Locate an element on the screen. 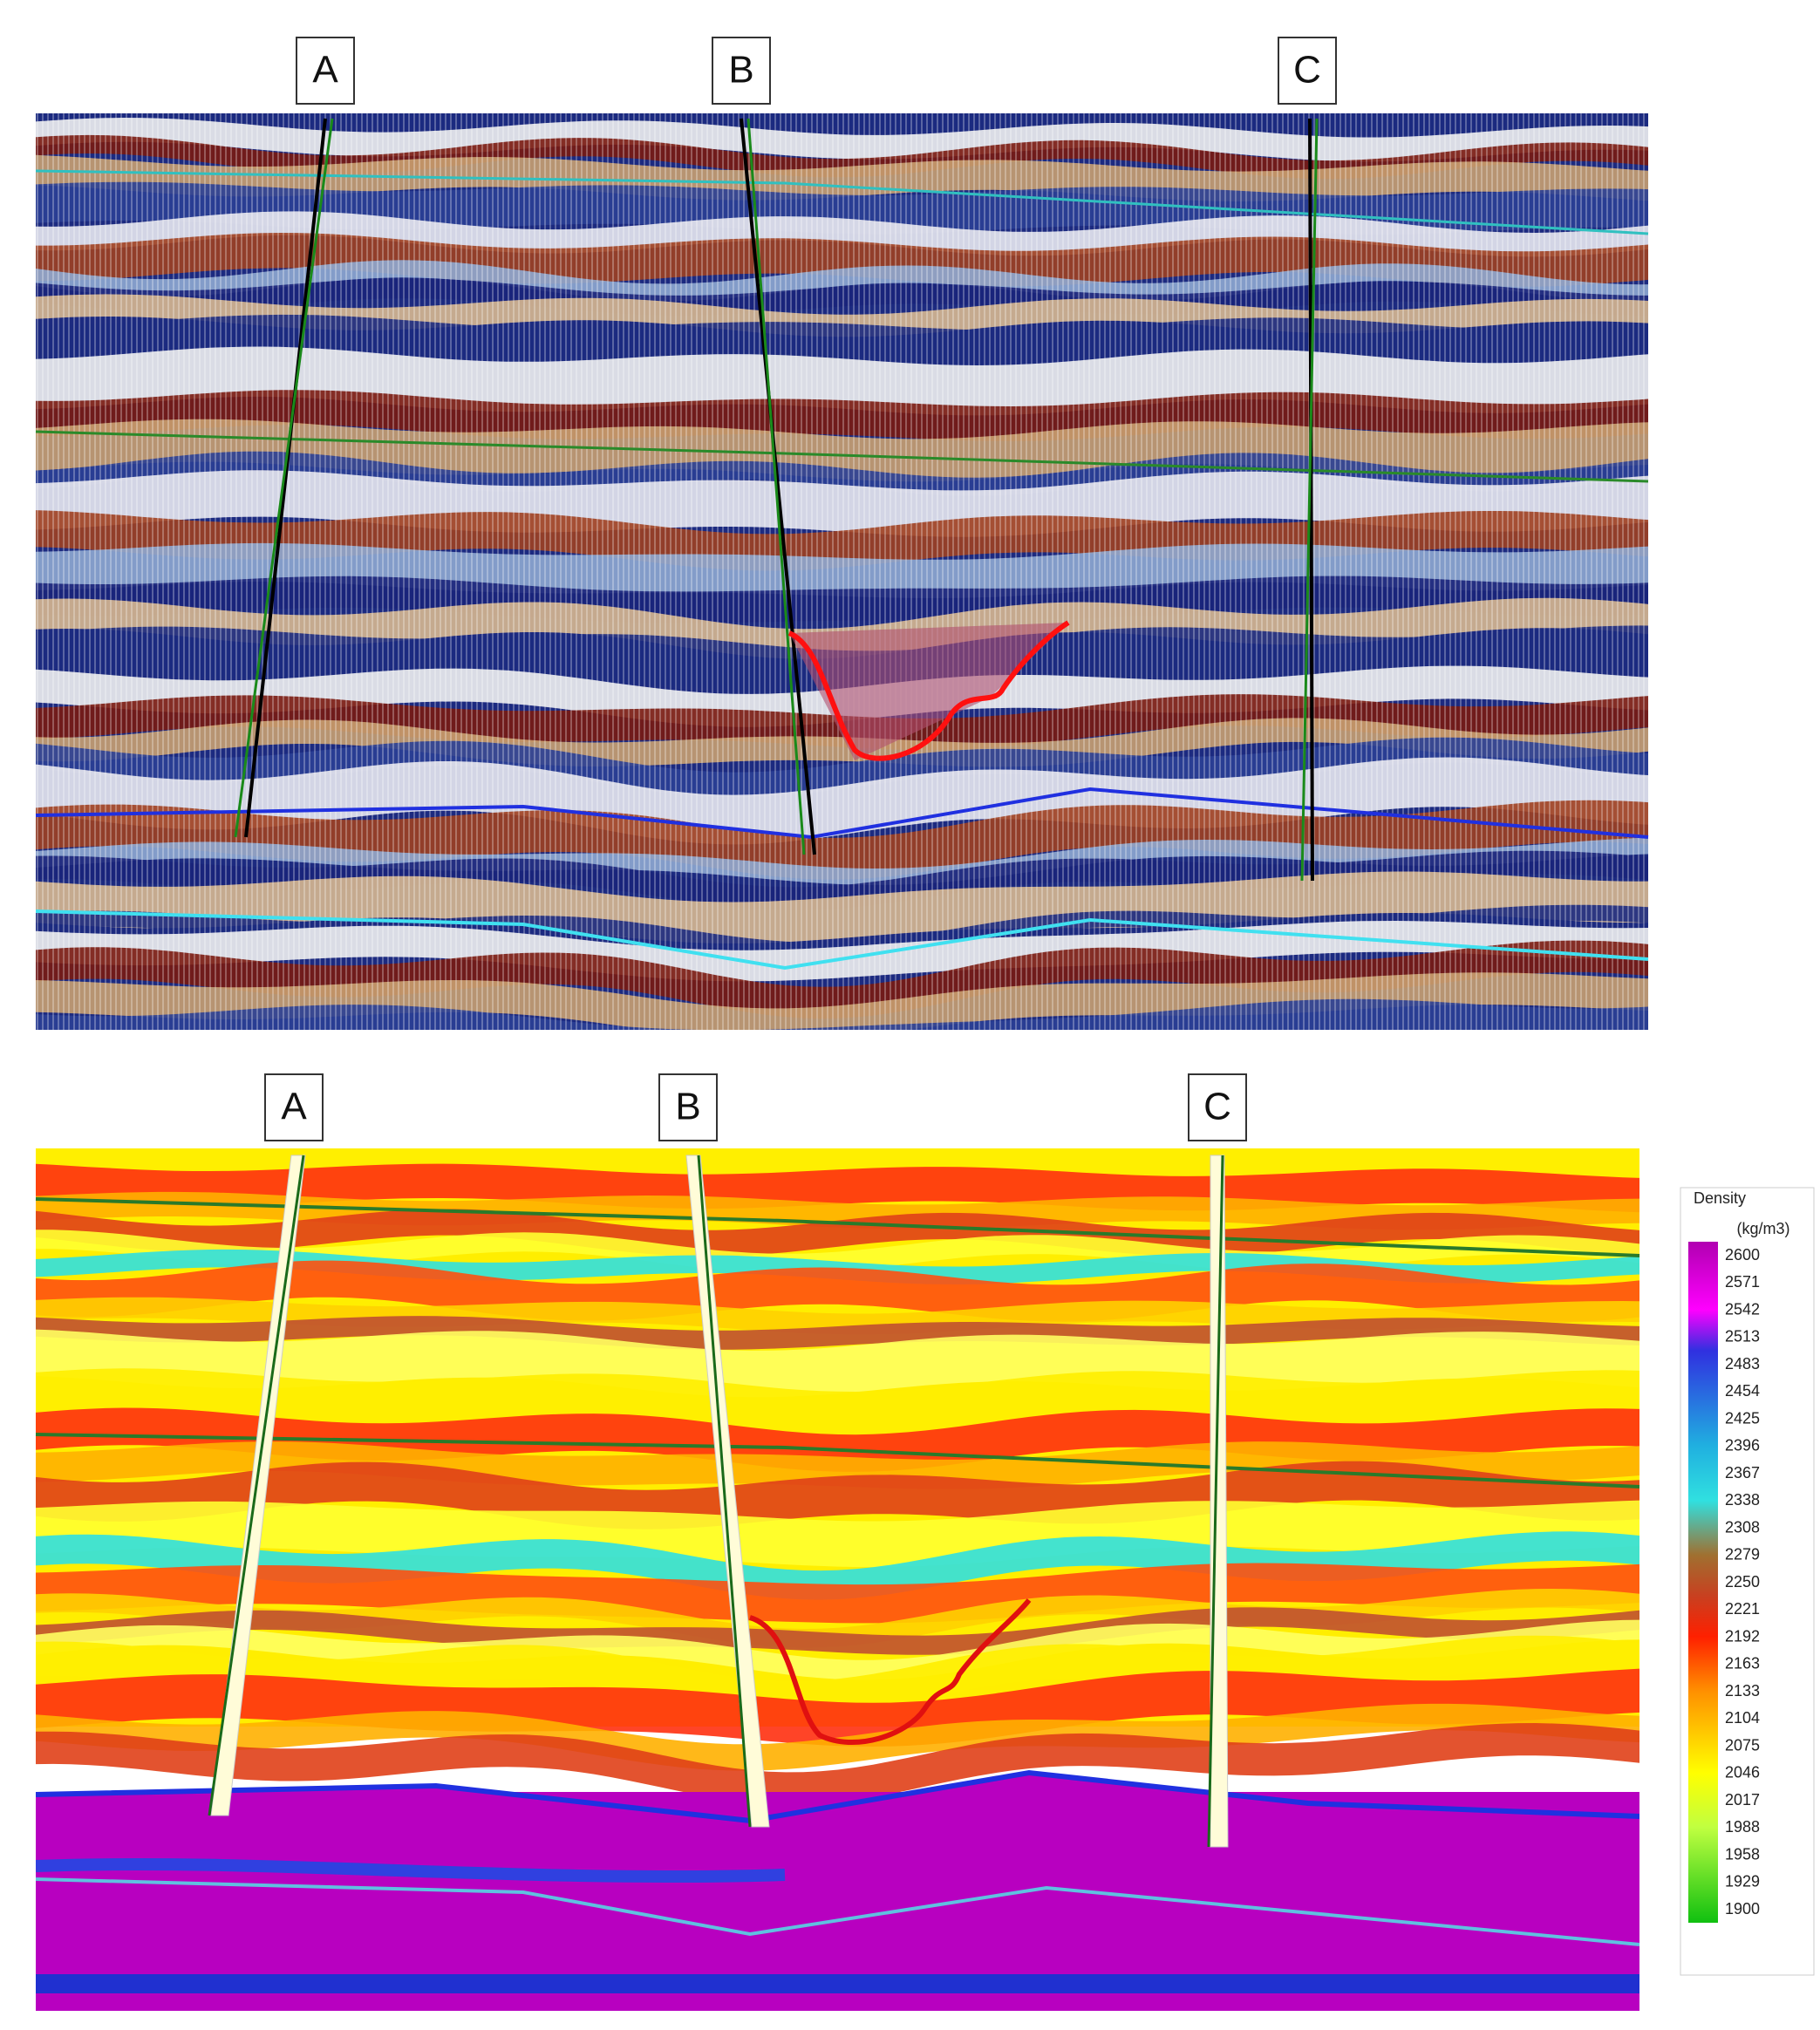 This screenshot has height=2030, width=1820. colorbar-label: 2600 is located at coordinates (1742, 1255).